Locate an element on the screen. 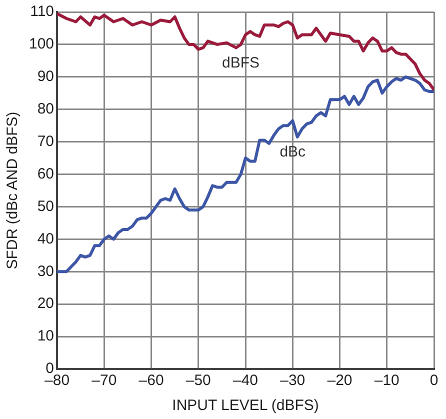  x-tick-label: –10 is located at coordinates (387, 381).